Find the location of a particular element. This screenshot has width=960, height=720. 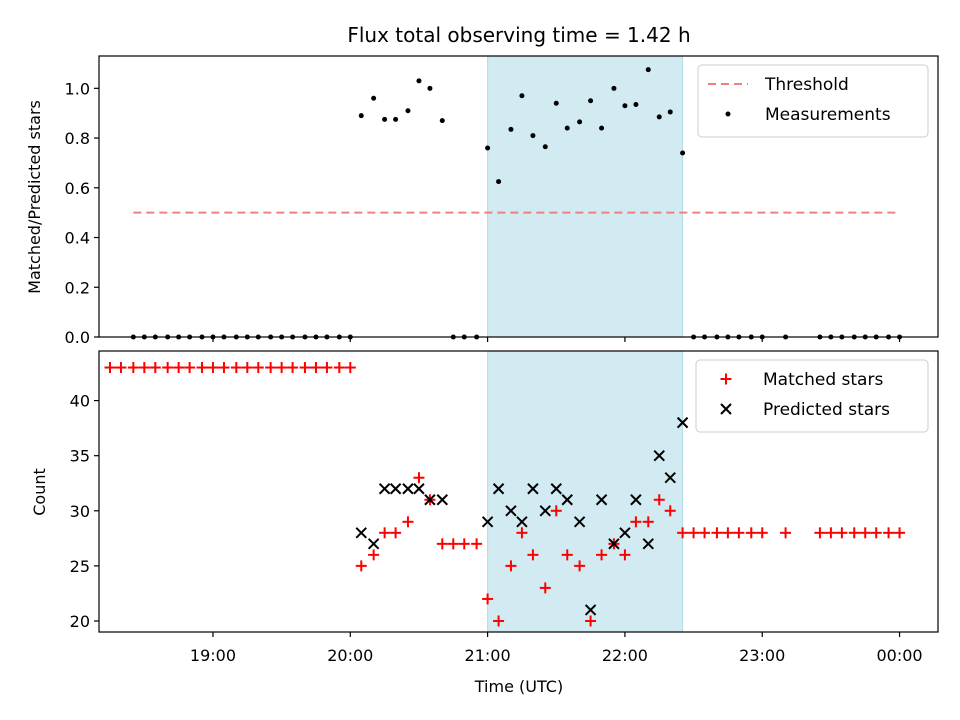

bottom-y-tick-label: 35 is located at coordinates (80, 456).